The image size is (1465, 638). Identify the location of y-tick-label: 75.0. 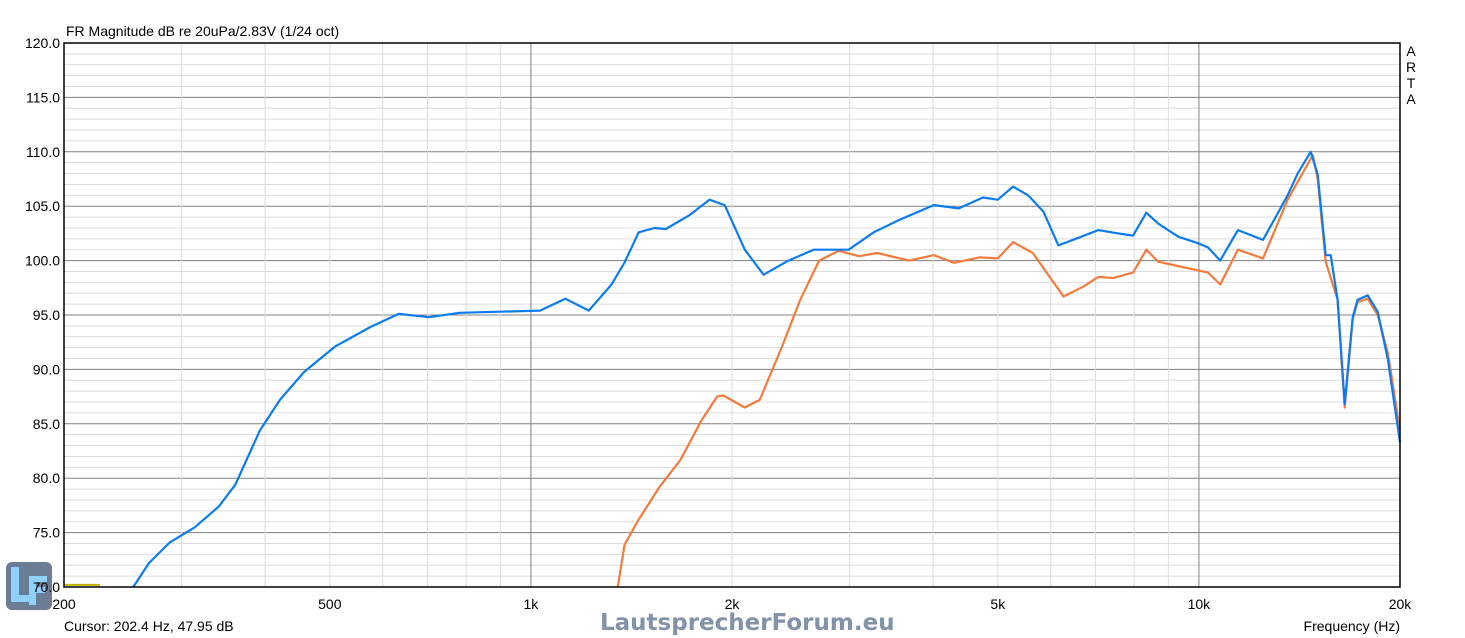
(46, 533).